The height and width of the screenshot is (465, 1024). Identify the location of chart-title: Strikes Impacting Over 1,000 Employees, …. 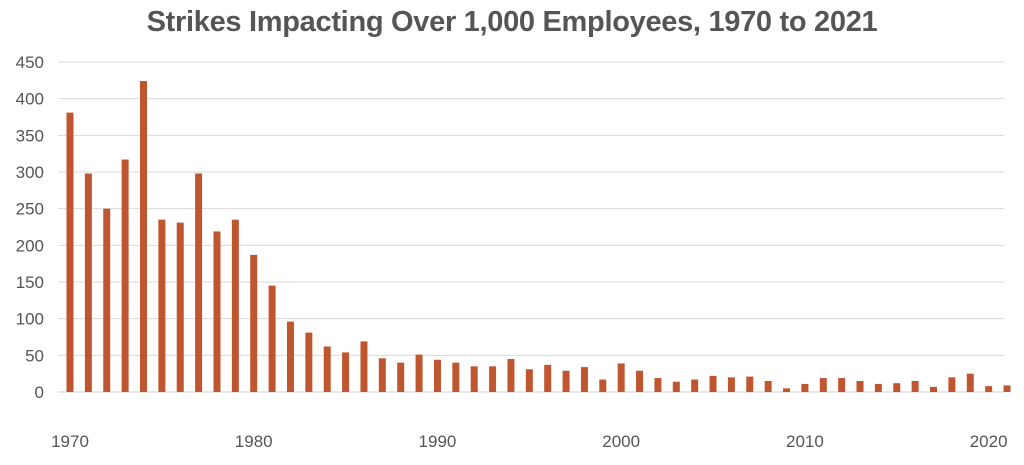
(512, 22).